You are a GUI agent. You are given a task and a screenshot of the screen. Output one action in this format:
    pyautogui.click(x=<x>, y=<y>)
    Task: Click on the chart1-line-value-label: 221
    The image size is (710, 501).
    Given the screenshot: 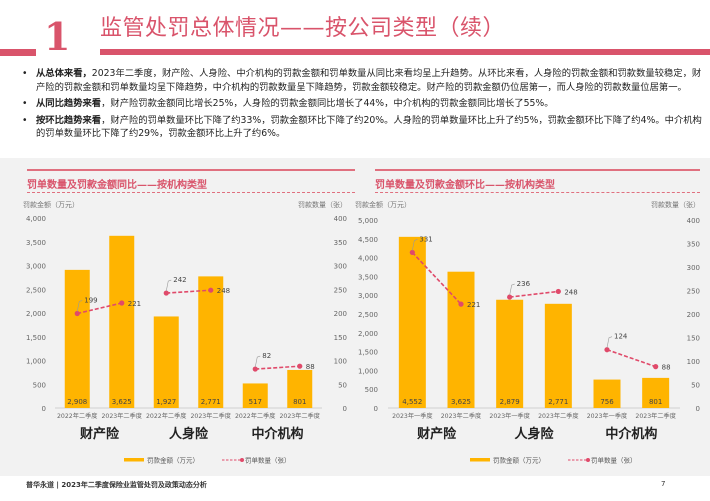 What is the action you would take?
    pyautogui.click(x=134, y=304)
    